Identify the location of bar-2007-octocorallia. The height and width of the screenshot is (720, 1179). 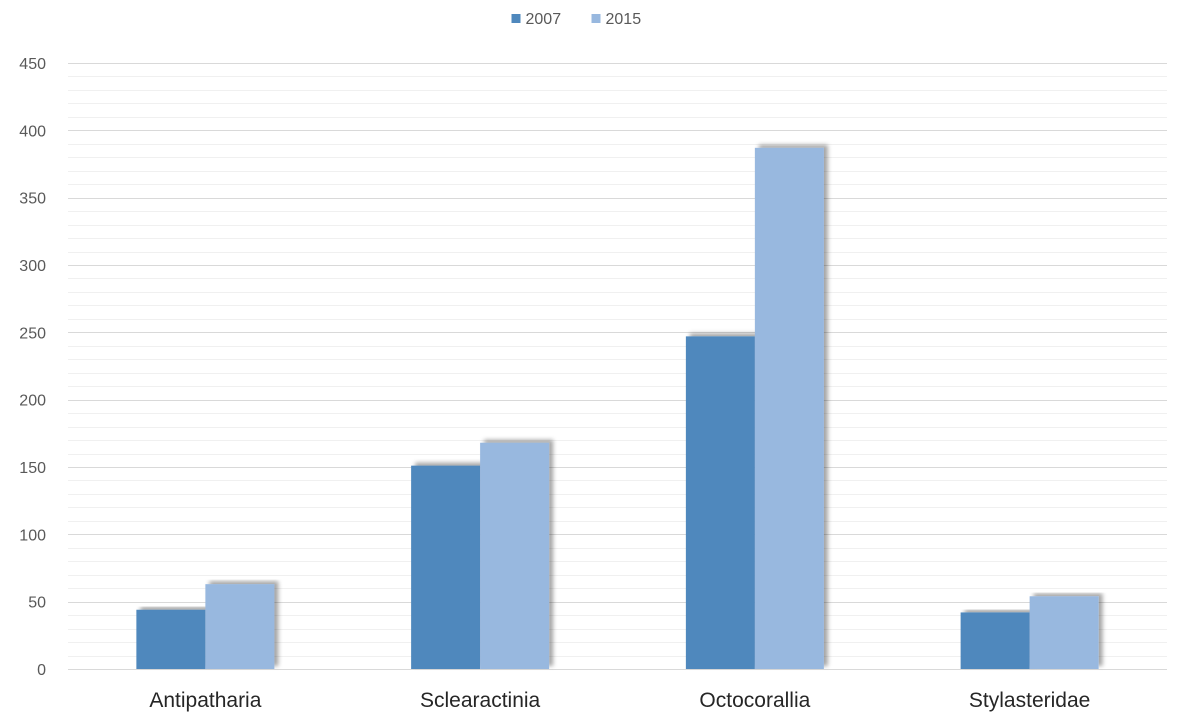
(720, 502).